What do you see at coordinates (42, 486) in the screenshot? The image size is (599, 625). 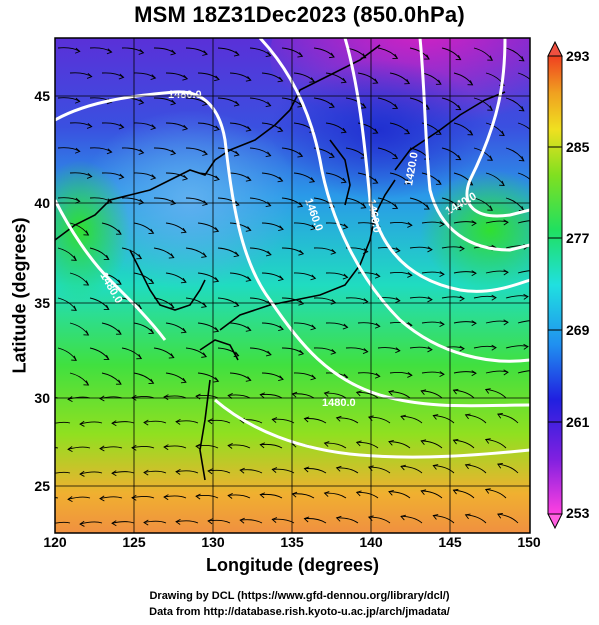 I see `y-tick-label: 25` at bounding box center [42, 486].